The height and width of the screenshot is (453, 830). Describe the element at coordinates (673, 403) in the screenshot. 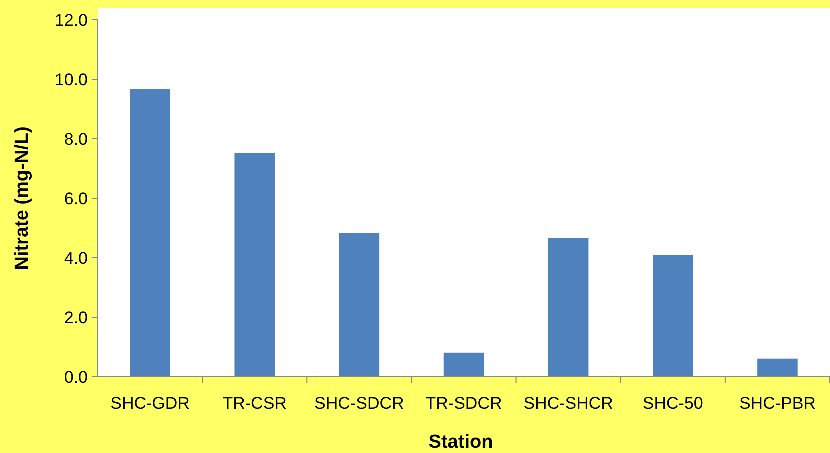

I see `x-tick-label: SHC-50` at that location.